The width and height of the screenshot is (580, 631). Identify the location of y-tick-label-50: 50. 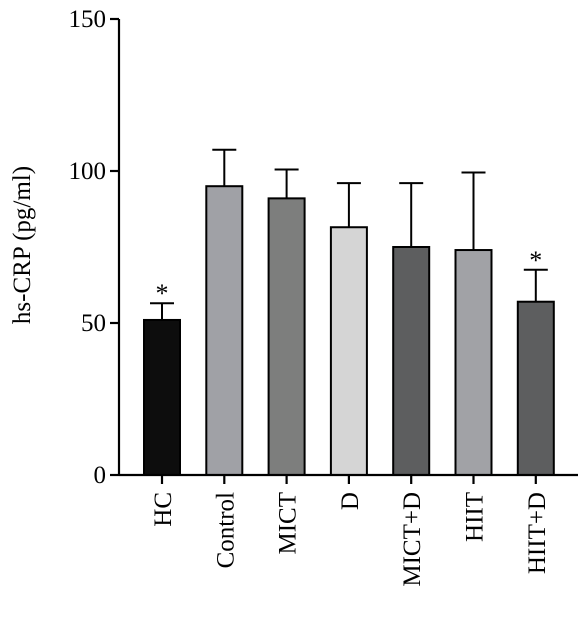
(93, 323).